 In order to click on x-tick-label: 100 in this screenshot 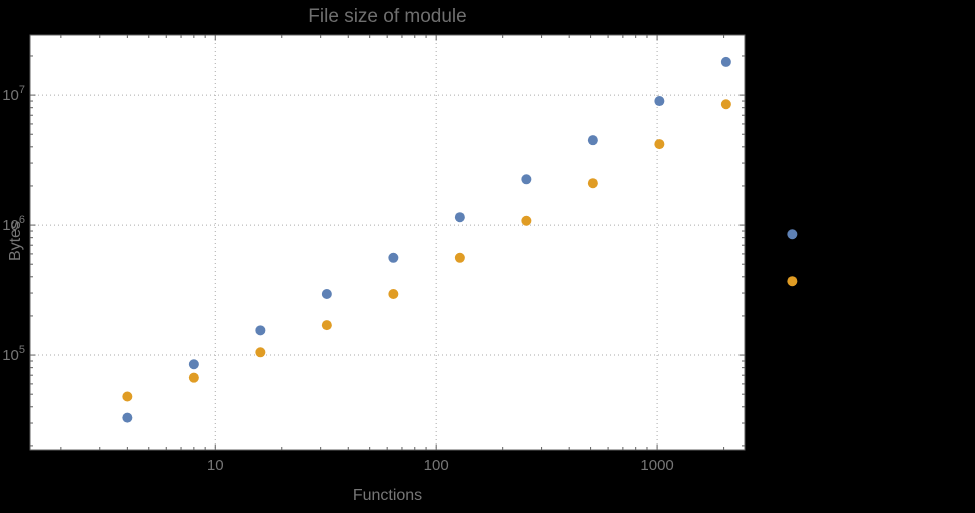, I will do `click(436, 465)`.